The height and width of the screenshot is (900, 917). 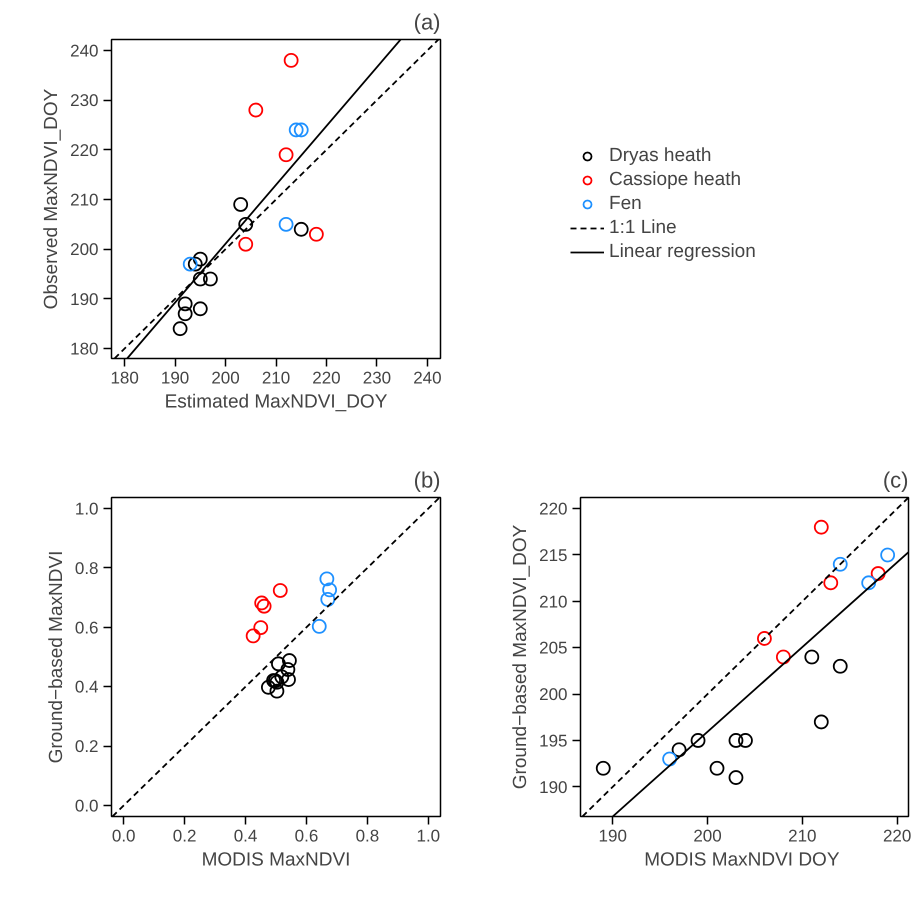 I want to click on x-tick-label: 190, so click(x=175, y=378).